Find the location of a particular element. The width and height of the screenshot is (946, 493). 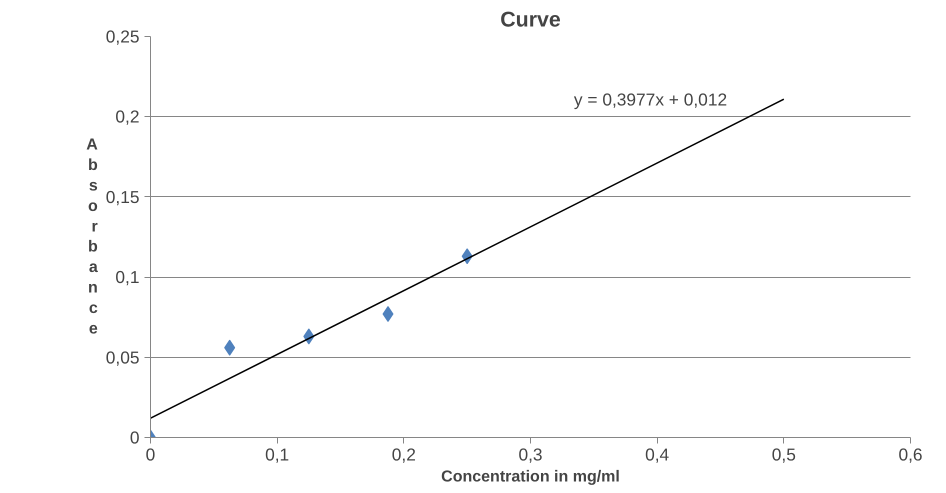

x-tick-label: 0,1 is located at coordinates (277, 454).